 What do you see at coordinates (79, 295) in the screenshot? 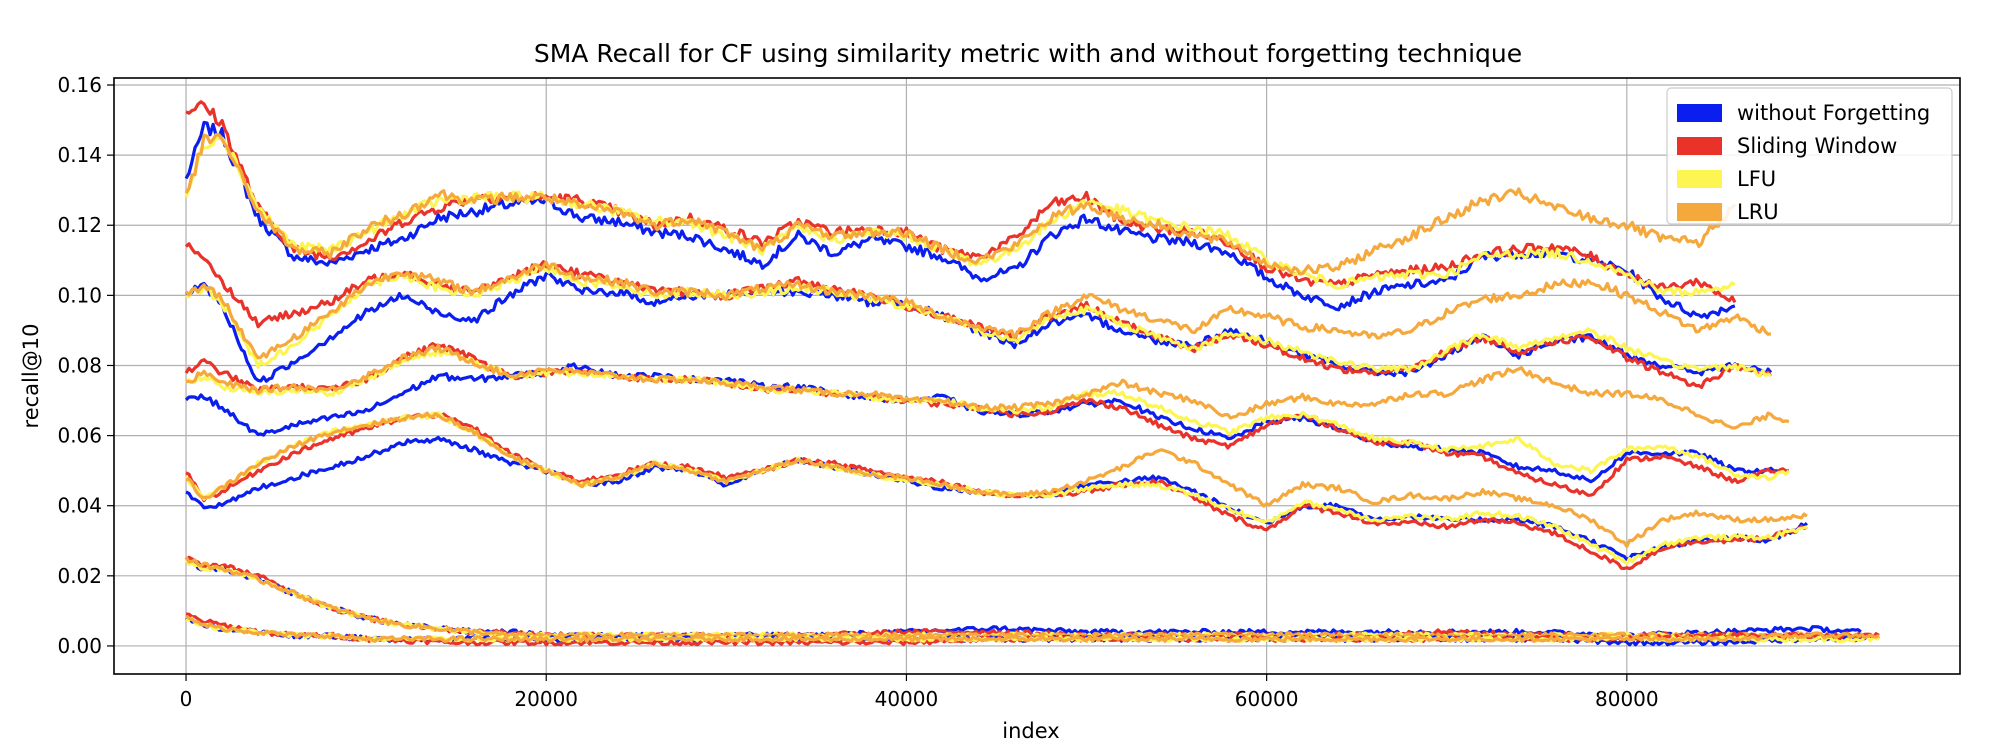
I see `y-tick-label: 0.10` at bounding box center [79, 295].